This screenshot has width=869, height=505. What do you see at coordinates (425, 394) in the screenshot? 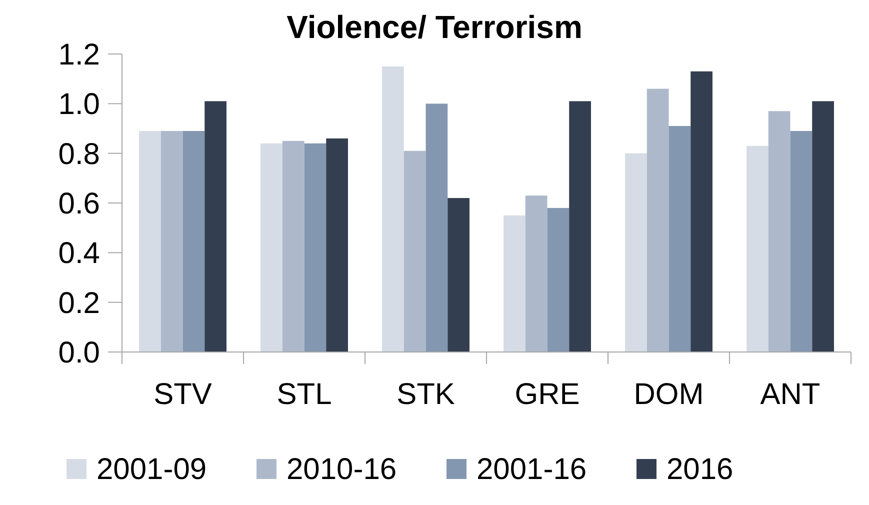
I see `x-tick-label: STK` at bounding box center [425, 394].